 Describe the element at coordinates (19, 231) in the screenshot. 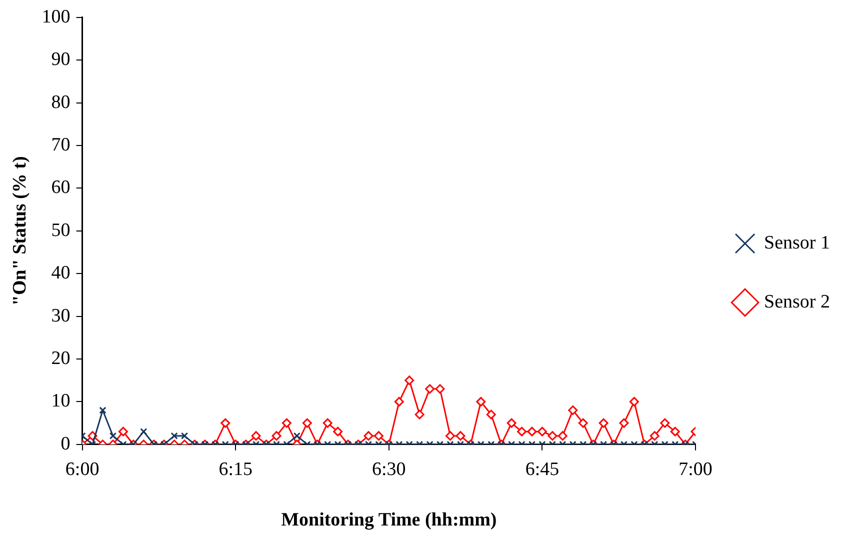

I see `y-axis-title: "On" Status (% t)` at that location.